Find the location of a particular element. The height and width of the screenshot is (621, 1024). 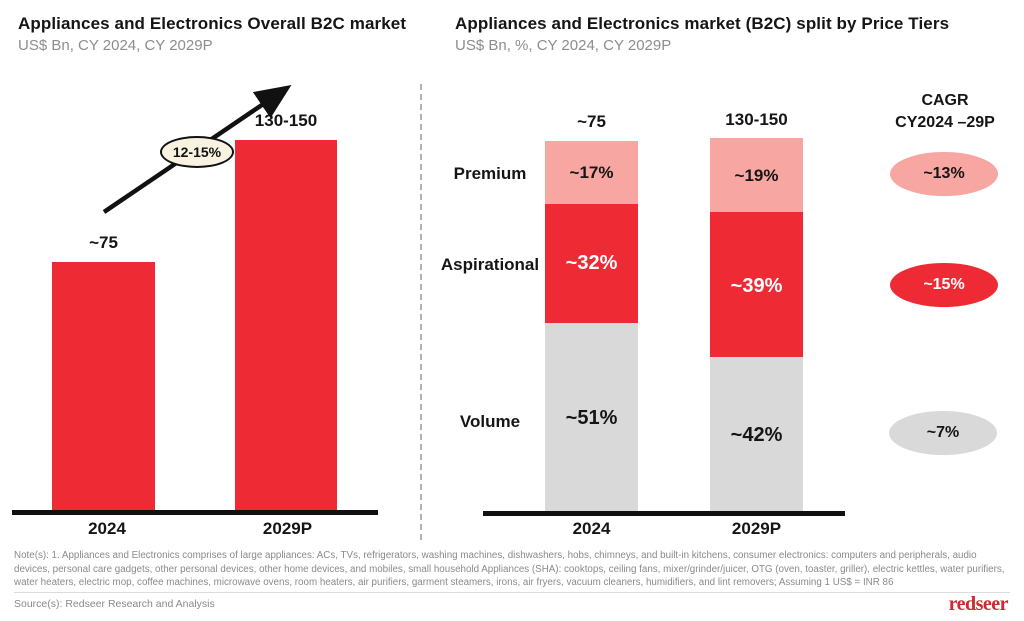

segment-2024-volume is located at coordinates (591, 417).